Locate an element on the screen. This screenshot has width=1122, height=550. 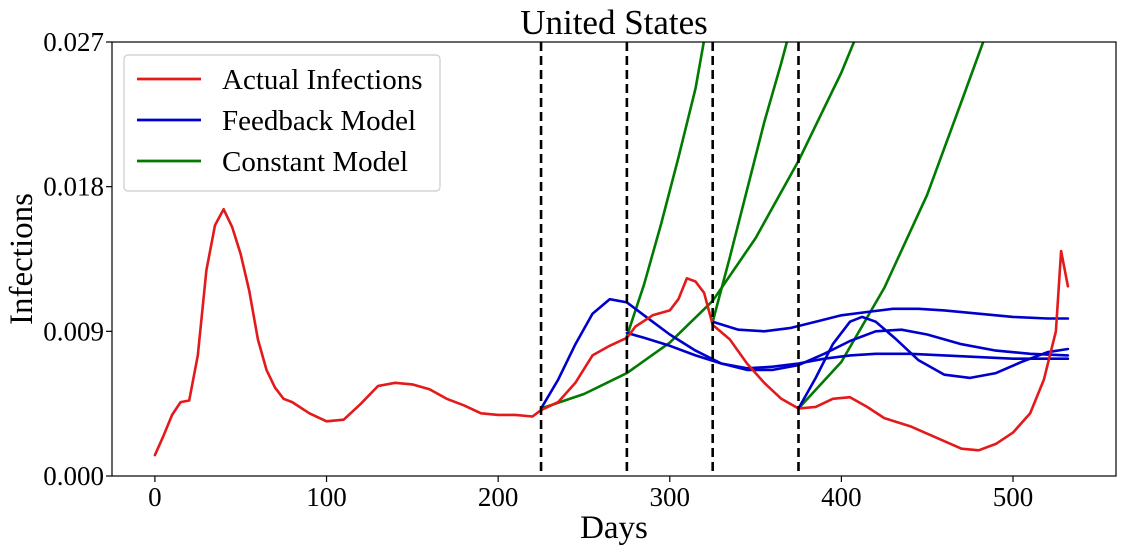
x-axis-label: Days is located at coordinates (614, 528).